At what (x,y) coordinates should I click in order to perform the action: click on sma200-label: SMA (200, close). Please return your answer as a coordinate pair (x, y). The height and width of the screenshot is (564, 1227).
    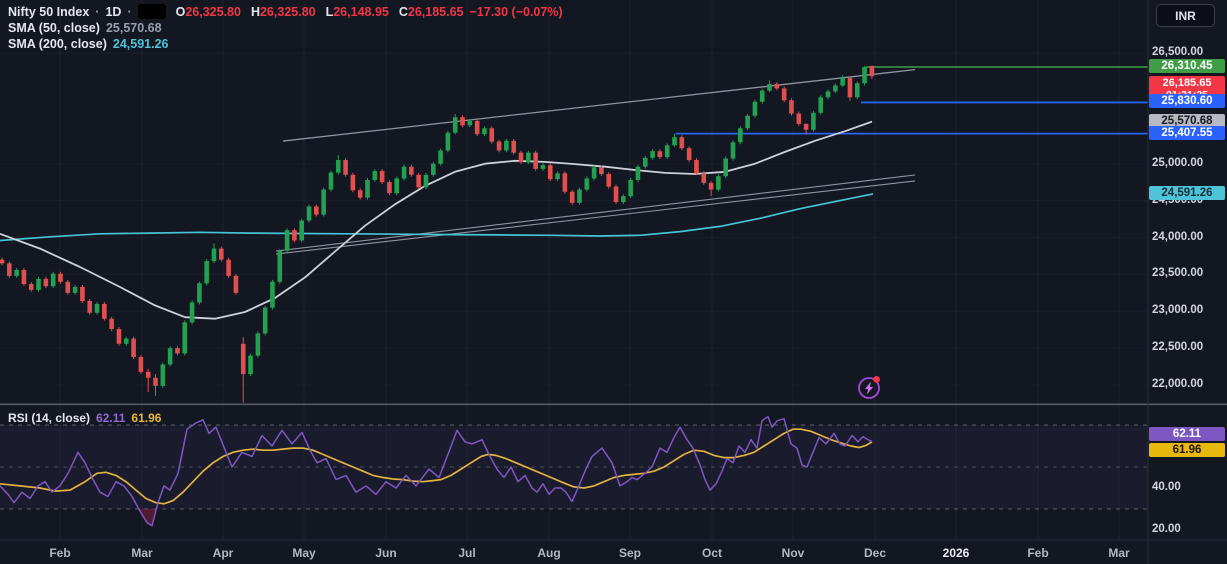
    Looking at the image, I should click on (57, 44).